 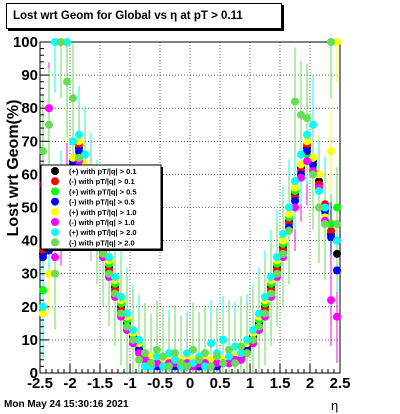 I want to click on legend-label: (-) with pT/|q| > 1.0, so click(x=102, y=222).